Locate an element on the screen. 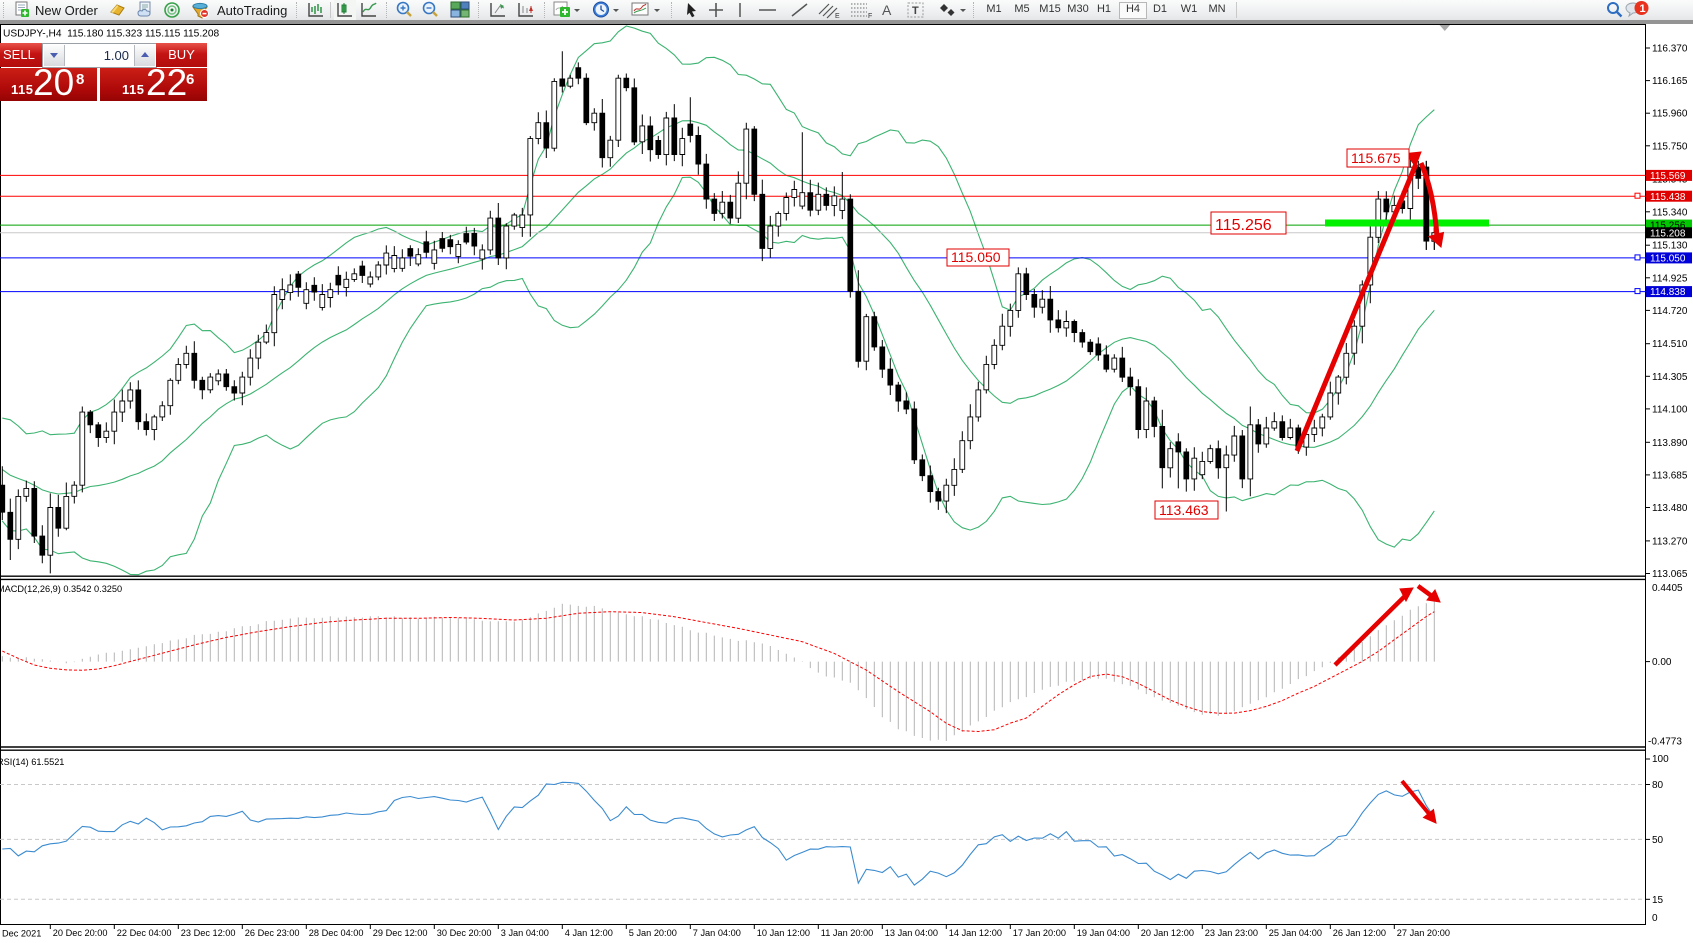 The height and width of the screenshot is (943, 1693). svg-text: 114.305 is located at coordinates (1670, 377).